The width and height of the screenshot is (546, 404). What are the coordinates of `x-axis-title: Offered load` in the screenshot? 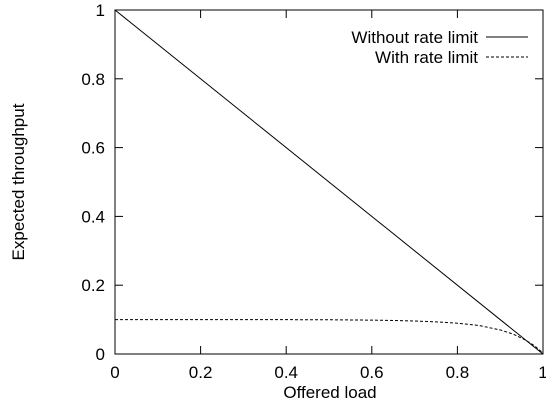 It's located at (329, 392).